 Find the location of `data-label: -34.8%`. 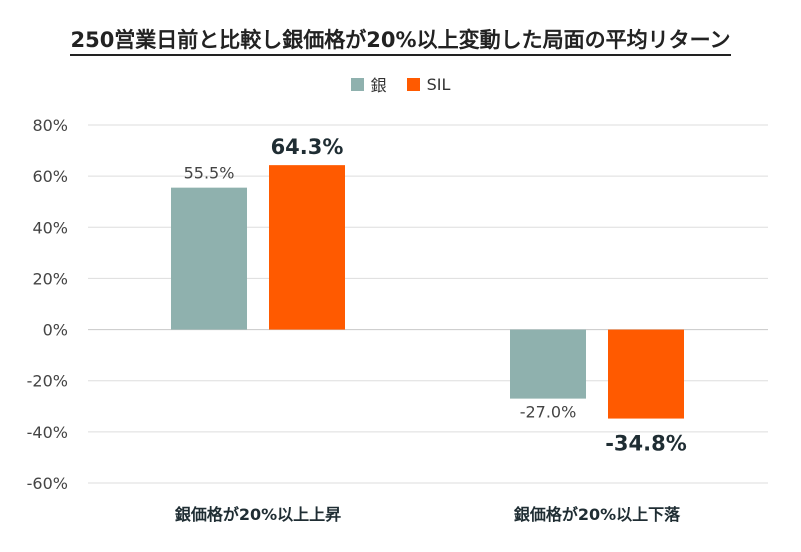

data-label: -34.8% is located at coordinates (646, 444).